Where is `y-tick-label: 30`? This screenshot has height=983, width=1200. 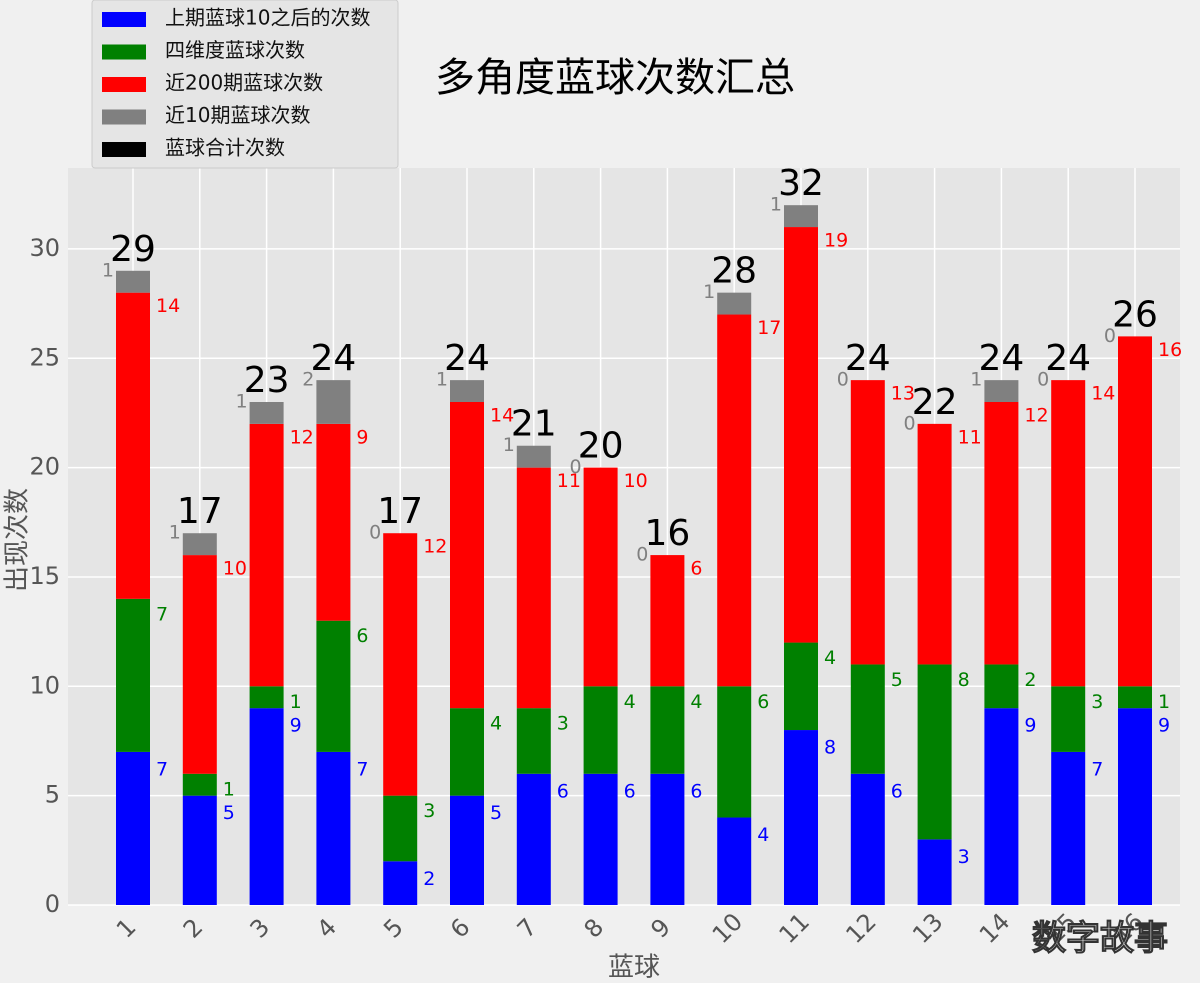
y-tick-label: 30 is located at coordinates (44, 248).